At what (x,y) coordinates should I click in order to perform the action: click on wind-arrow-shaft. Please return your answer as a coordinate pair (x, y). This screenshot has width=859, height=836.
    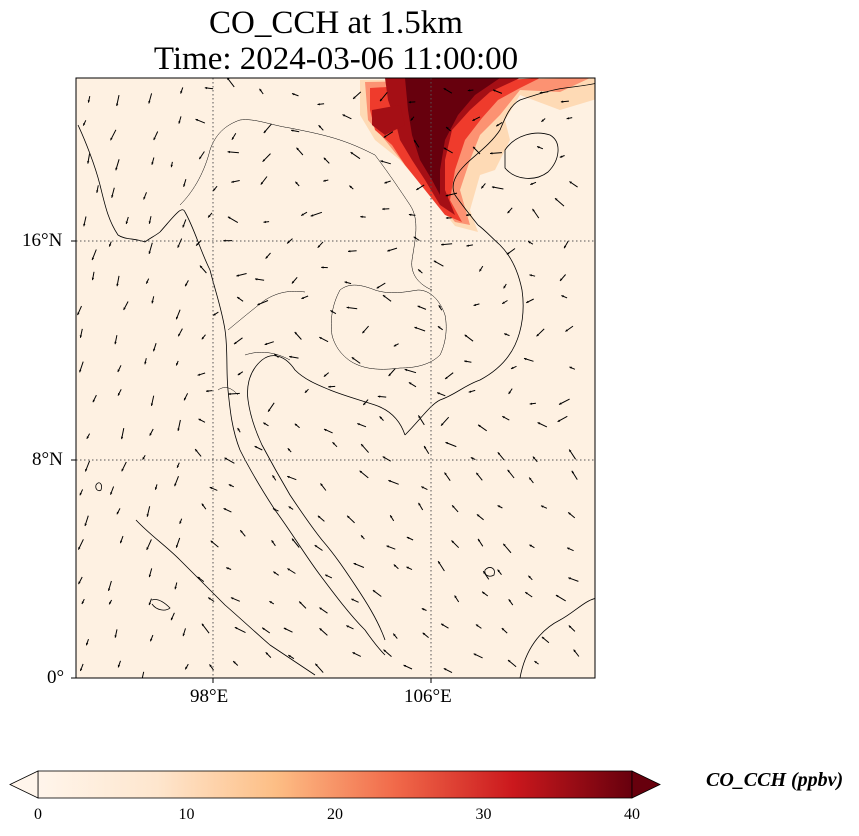
    Looking at the image, I should click on (143, 674).